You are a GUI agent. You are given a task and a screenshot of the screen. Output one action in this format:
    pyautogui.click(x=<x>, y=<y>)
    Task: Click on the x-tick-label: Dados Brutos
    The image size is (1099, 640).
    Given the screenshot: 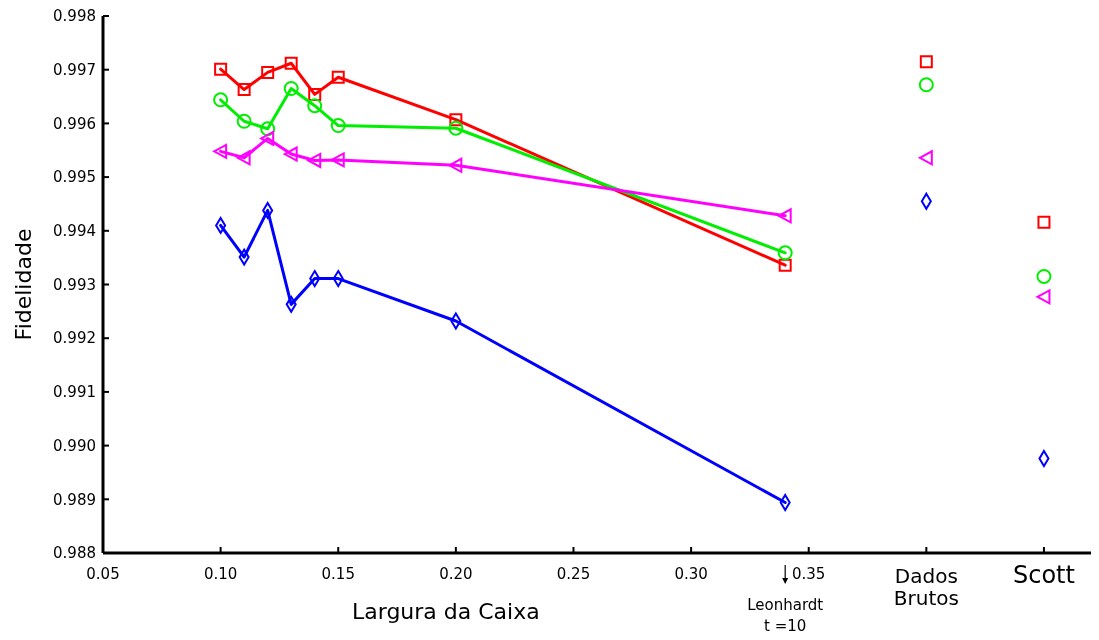 What is the action you would take?
    pyautogui.click(x=926, y=587)
    